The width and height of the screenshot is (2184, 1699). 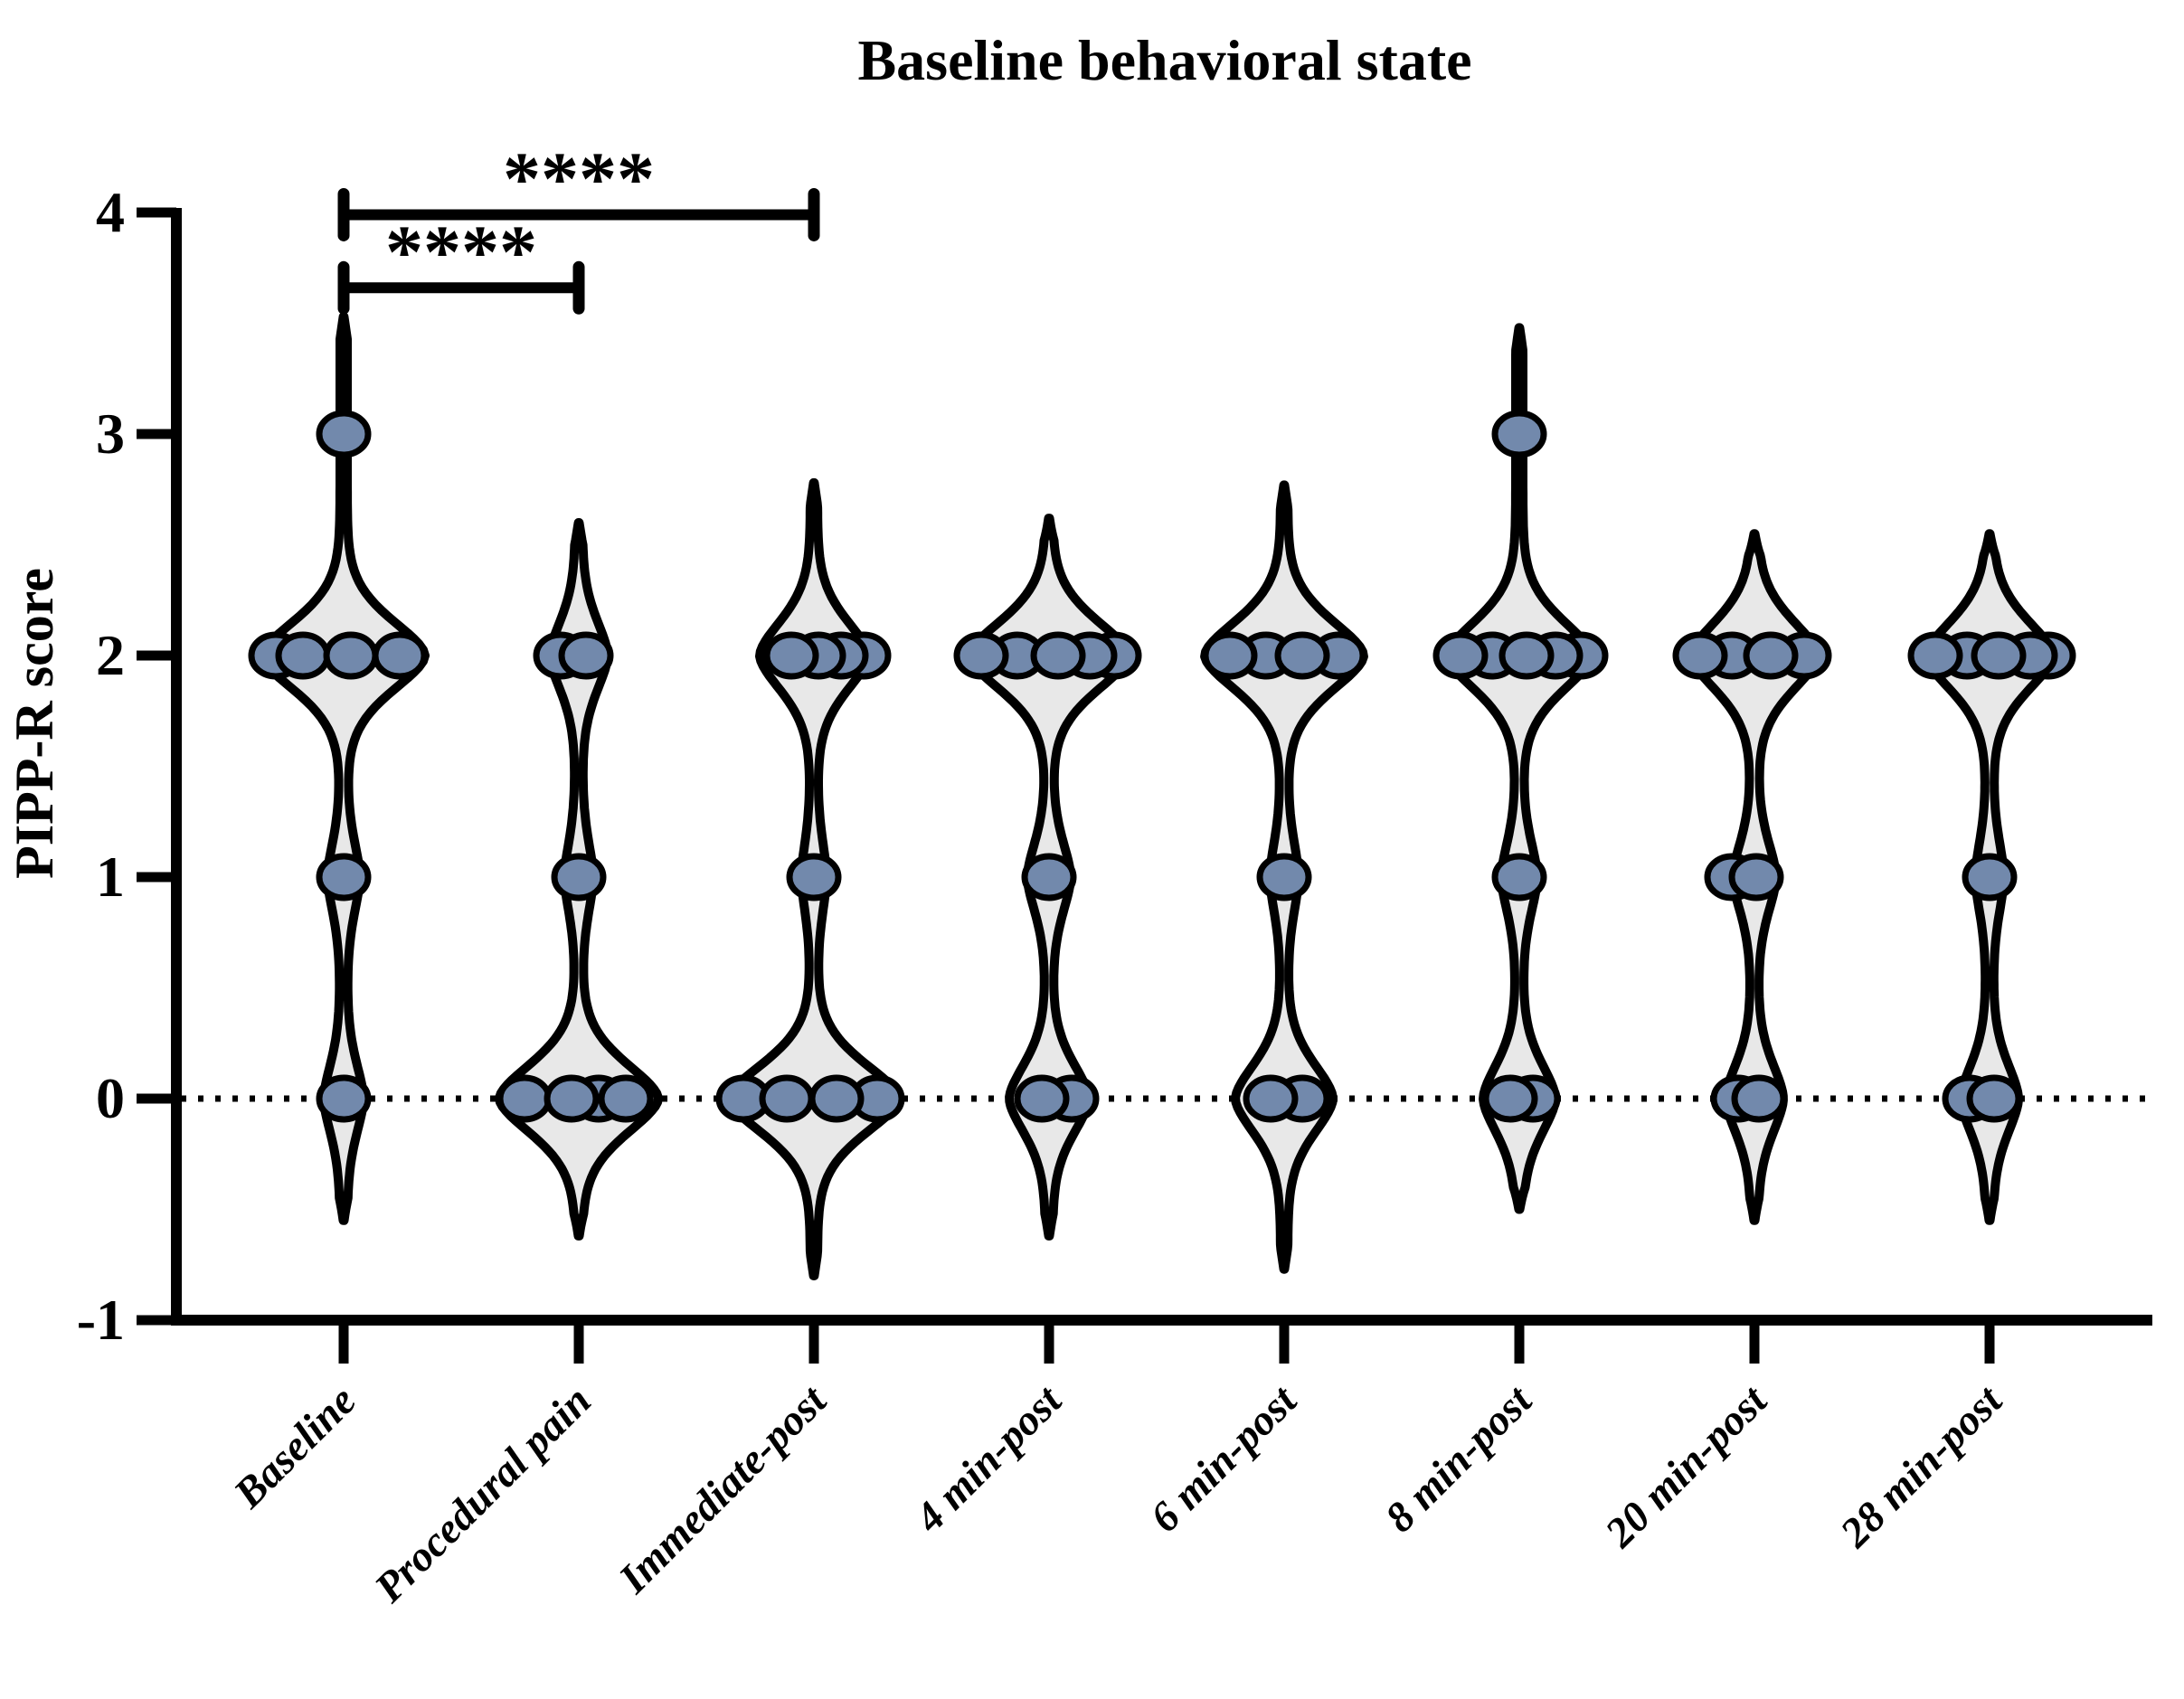 What do you see at coordinates (295, 1447) in the screenshot?
I see `x-axis-label-baseline: Baseline` at bounding box center [295, 1447].